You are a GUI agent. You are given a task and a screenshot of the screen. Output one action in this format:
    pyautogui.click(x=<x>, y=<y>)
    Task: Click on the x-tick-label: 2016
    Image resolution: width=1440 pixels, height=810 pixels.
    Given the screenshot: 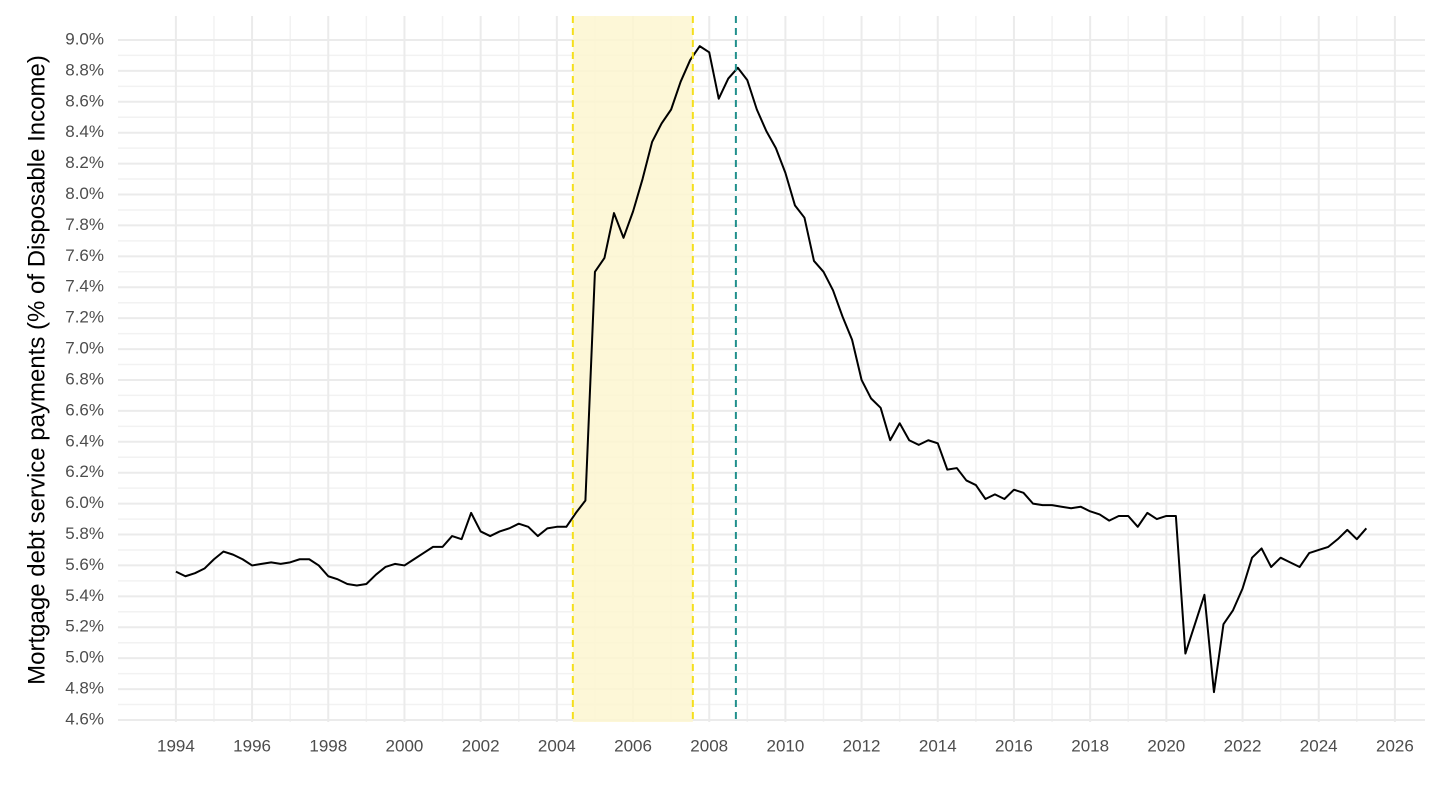 What is the action you would take?
    pyautogui.click(x=1014, y=745)
    